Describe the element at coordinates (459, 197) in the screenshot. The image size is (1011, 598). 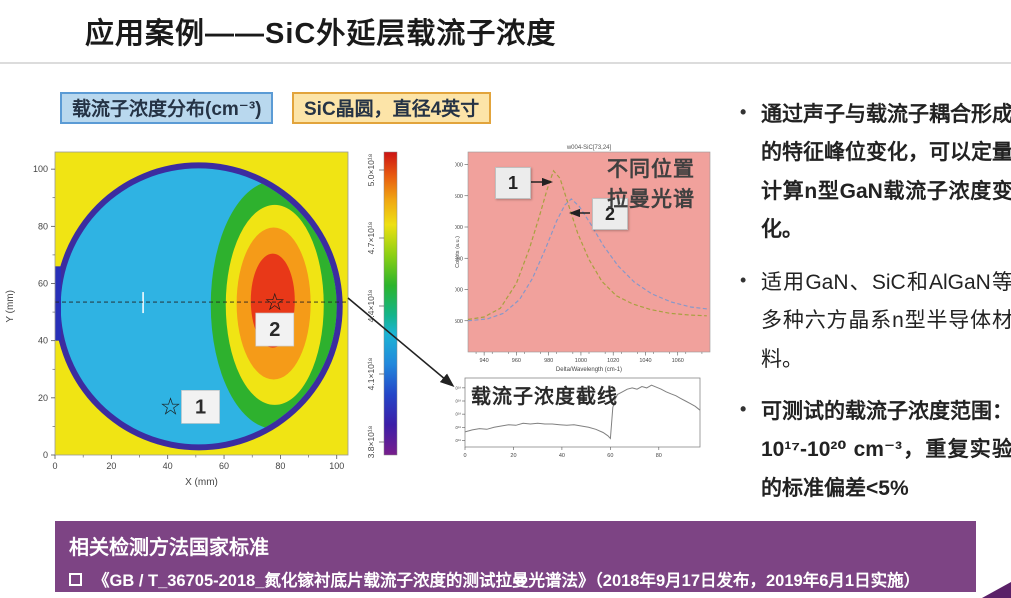
I see `svg-text: 2500` at that location.